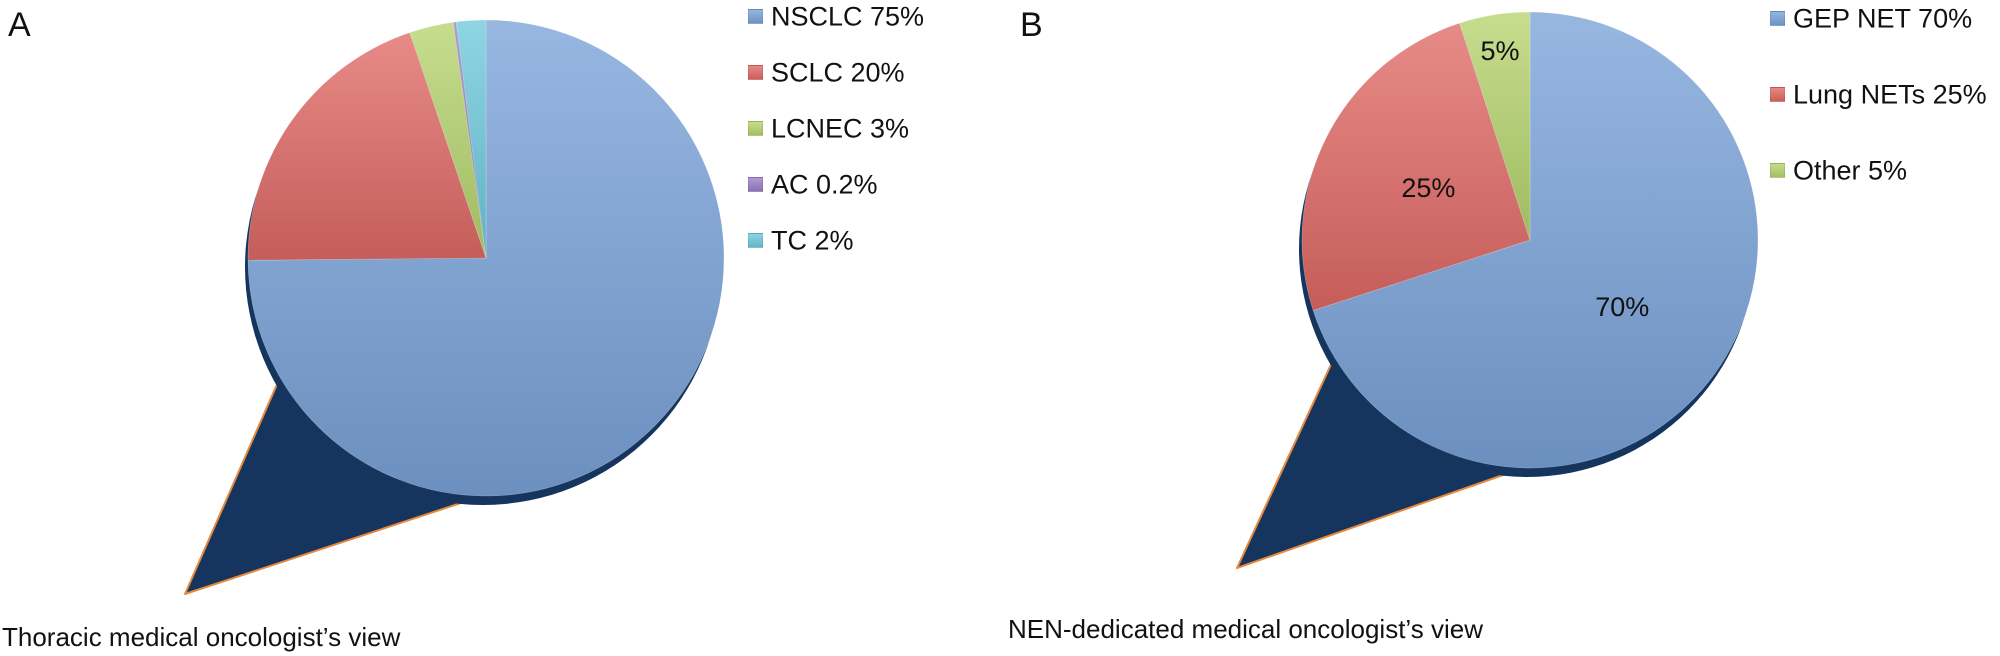  Describe the element at coordinates (824, 184) in the screenshot. I see `legend-label: AC 0.2%` at that location.